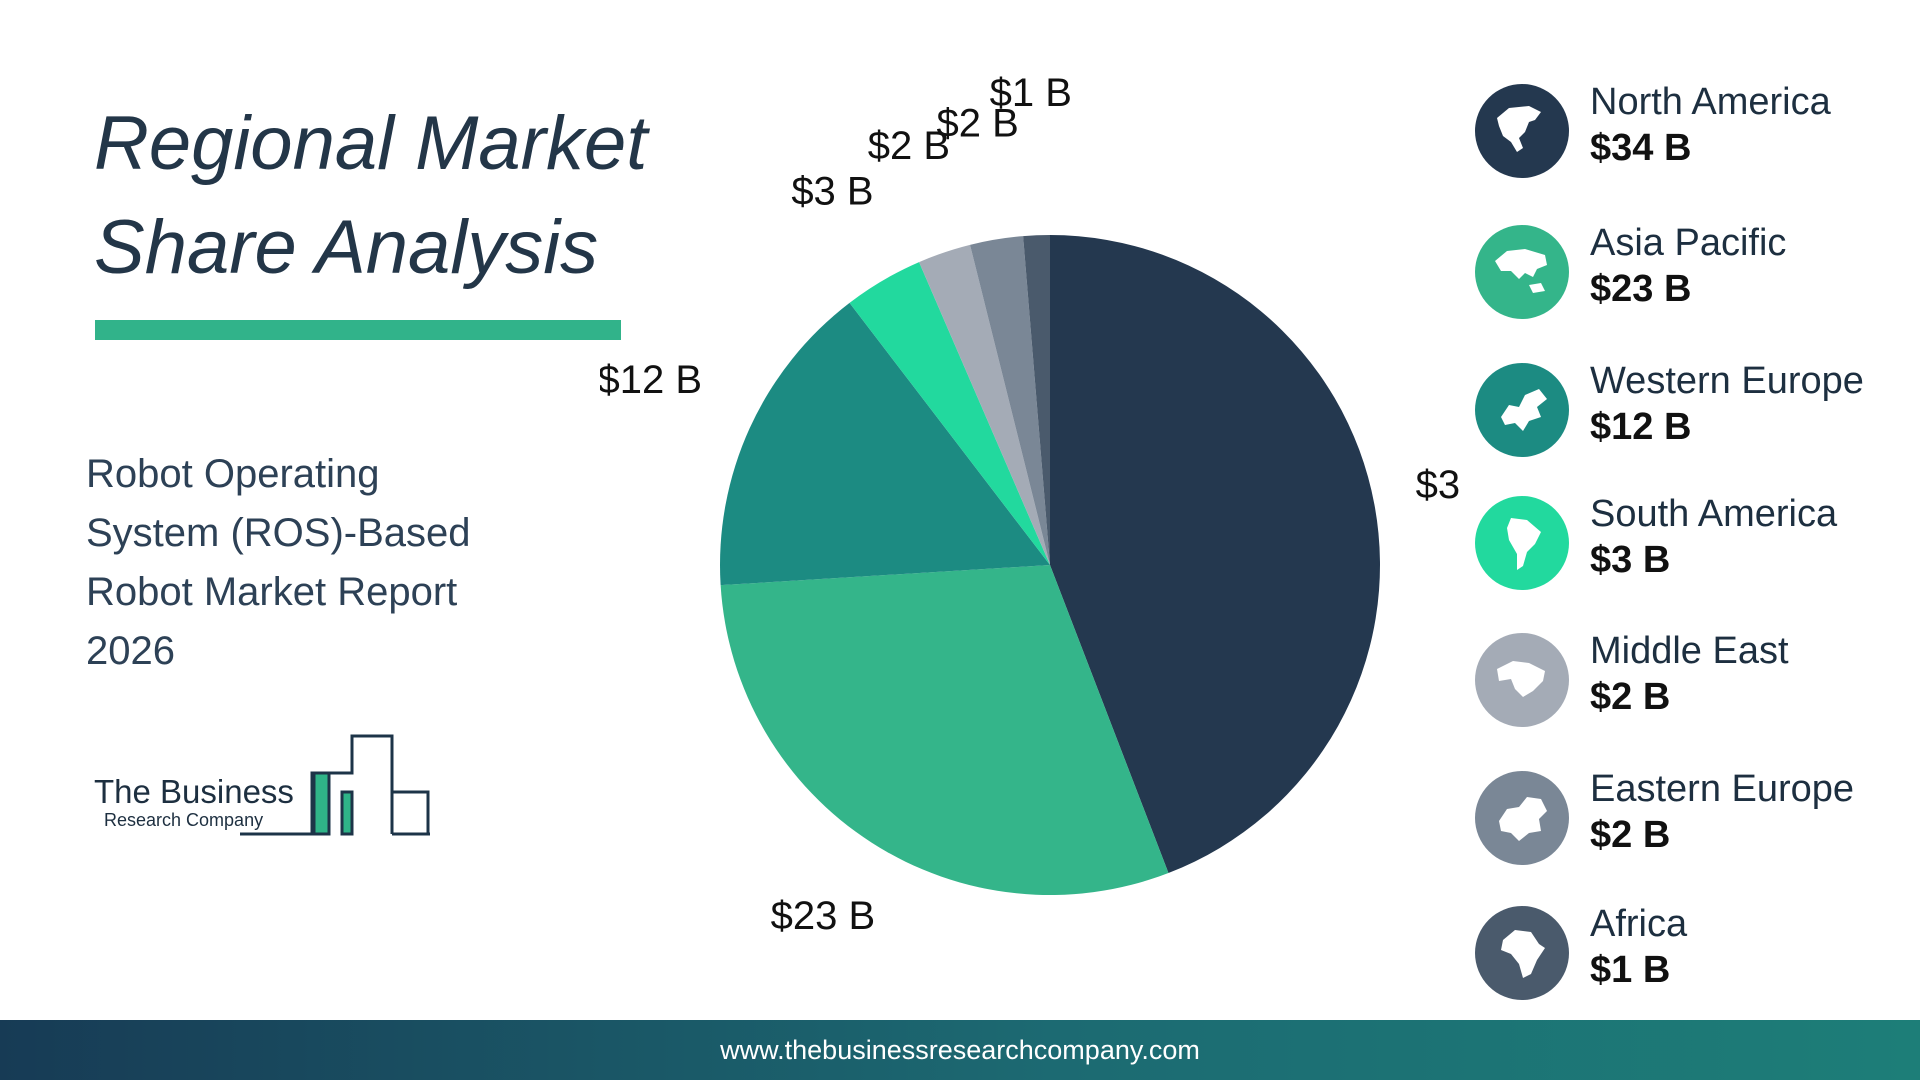  What do you see at coordinates (1690, 679) in the screenshot?
I see `legend-item-middle-east: Middle East $2 B` at bounding box center [1690, 679].